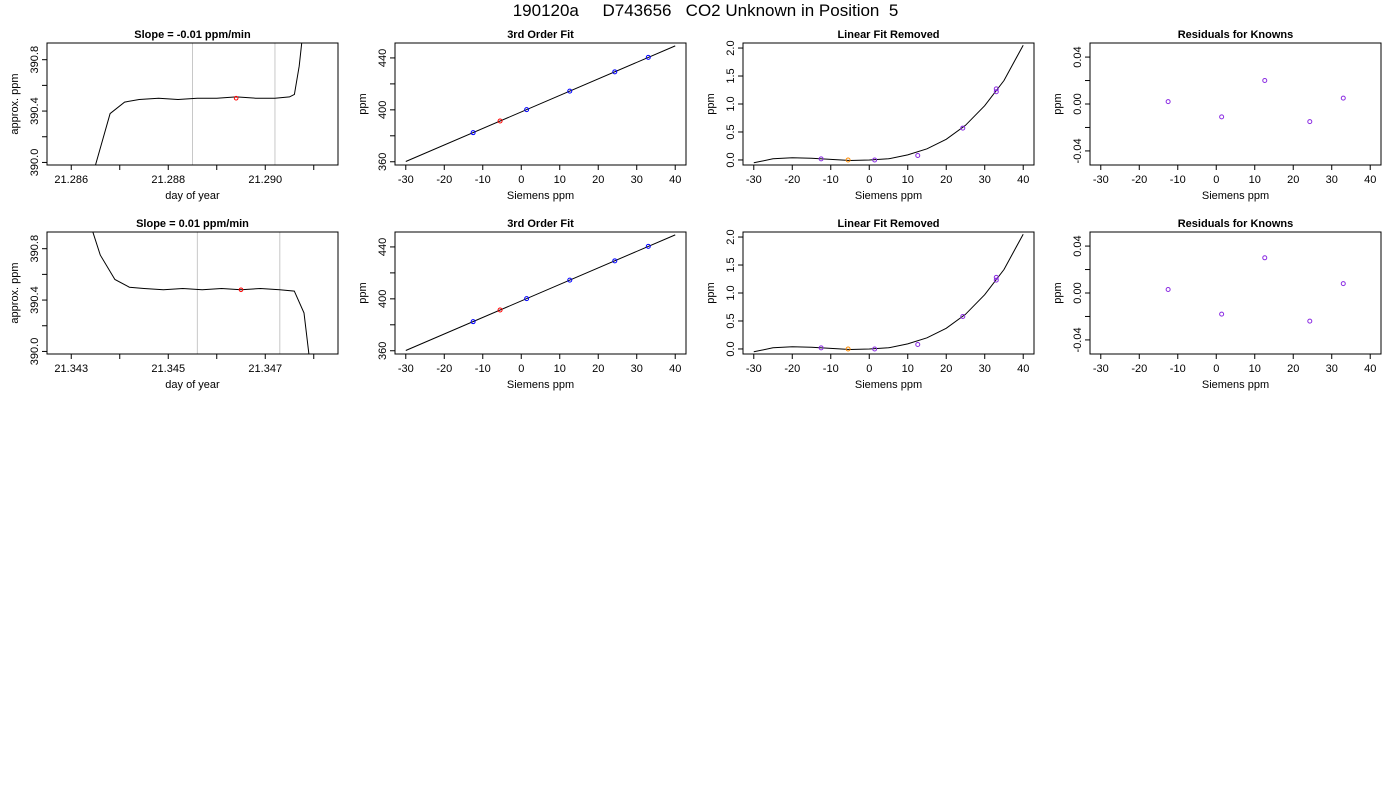 The image size is (1400, 800). What do you see at coordinates (521, 369) in the screenshot?
I see `x-tick-label: 0` at bounding box center [521, 369].